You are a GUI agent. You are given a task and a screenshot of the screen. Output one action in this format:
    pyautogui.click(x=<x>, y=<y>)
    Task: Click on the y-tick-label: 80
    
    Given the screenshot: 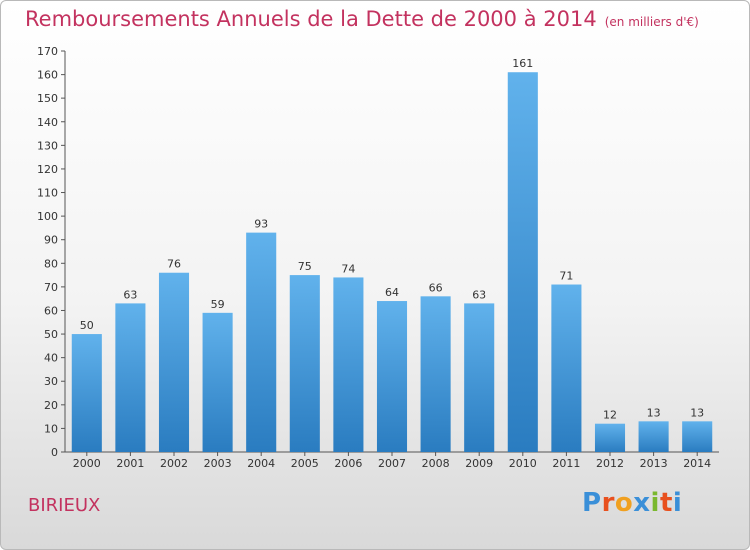 What is the action you would take?
    pyautogui.click(x=51, y=263)
    